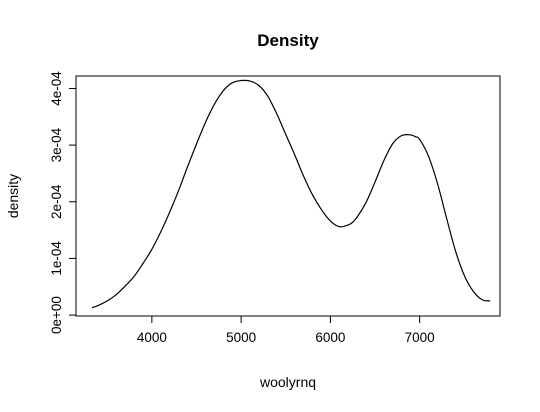 The image size is (540, 412). I want to click on y-axis: 0e+00 1e-04 2e-04 3e-04 4e-04, so click(63, 202).